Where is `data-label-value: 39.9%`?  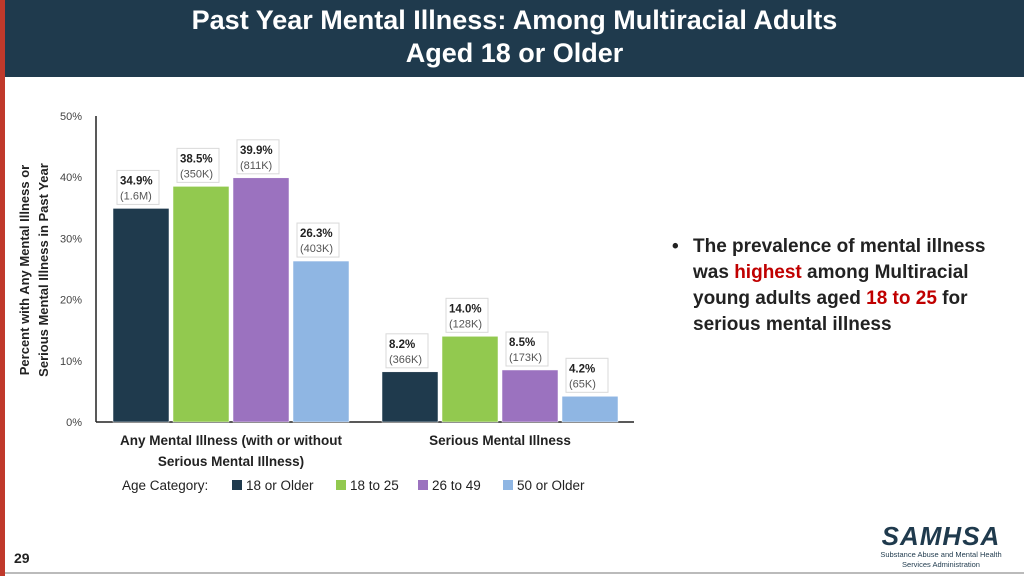 data-label-value: 39.9% is located at coordinates (256, 151).